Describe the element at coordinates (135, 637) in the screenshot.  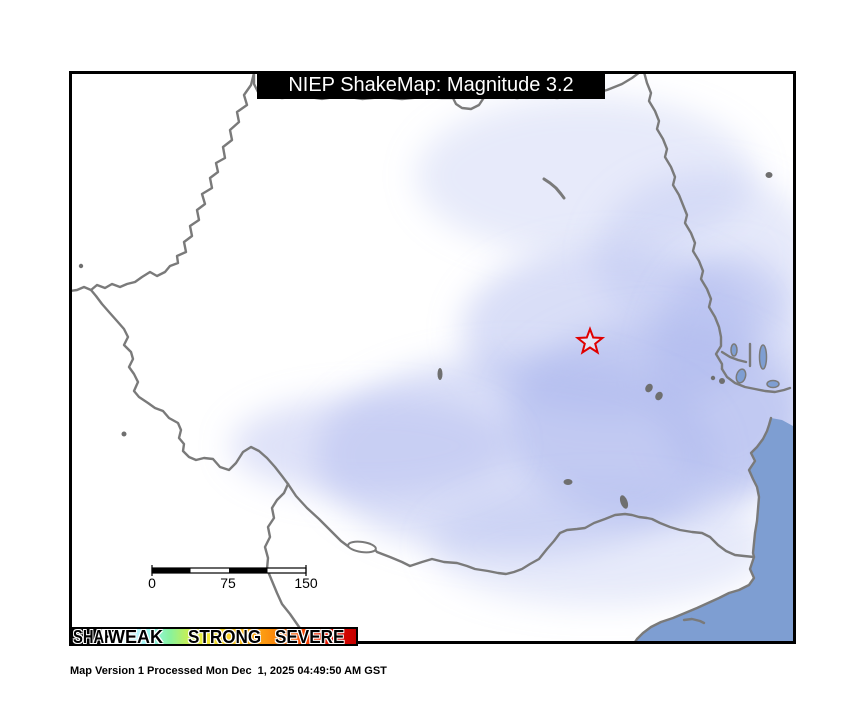
I see `legend-label-weak: WEAK` at that location.